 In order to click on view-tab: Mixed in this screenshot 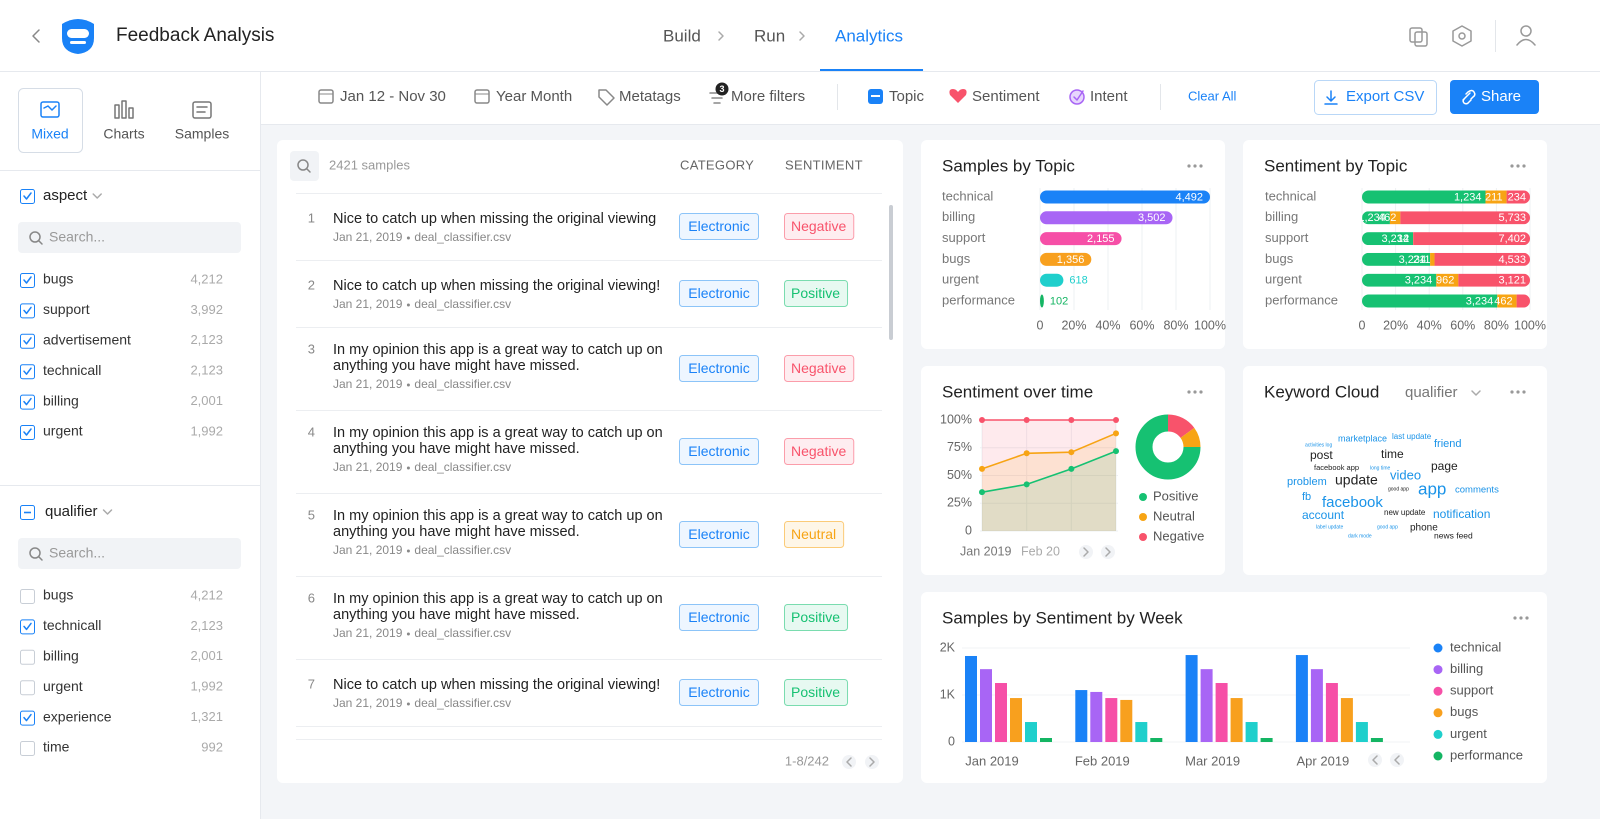, I will do `click(49, 134)`.